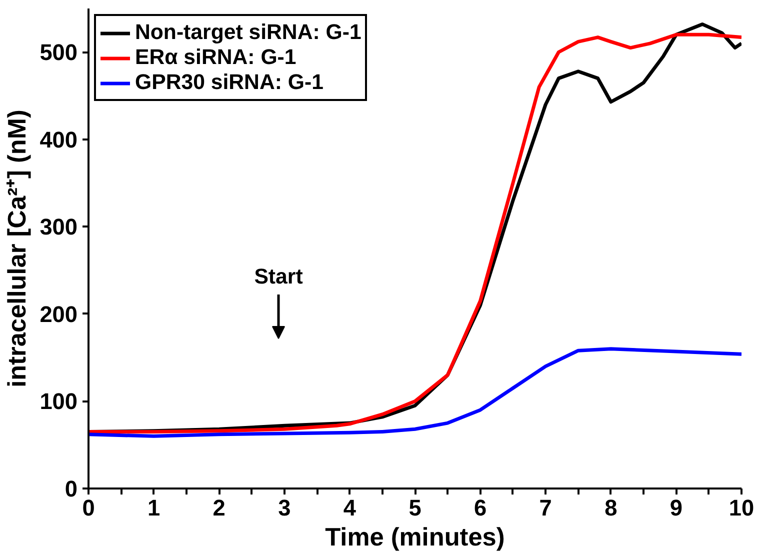 This screenshot has height=554, width=761. Describe the element at coordinates (229, 82) in the screenshot. I see `legend-label: GPR30 siRNA: G-1` at that location.